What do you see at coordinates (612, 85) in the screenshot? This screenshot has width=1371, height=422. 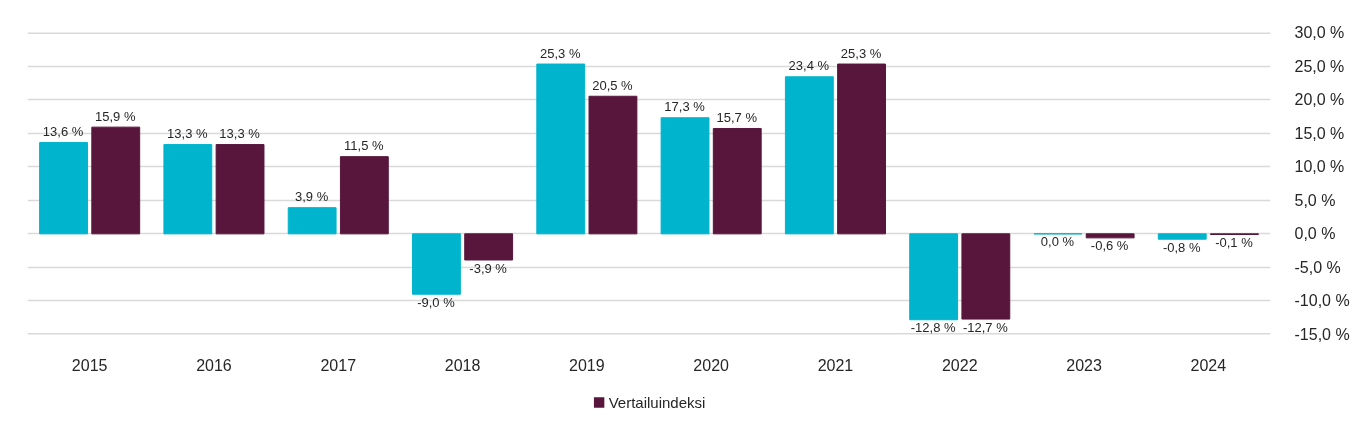 I see `data-label: 20,5 %` at bounding box center [612, 85].